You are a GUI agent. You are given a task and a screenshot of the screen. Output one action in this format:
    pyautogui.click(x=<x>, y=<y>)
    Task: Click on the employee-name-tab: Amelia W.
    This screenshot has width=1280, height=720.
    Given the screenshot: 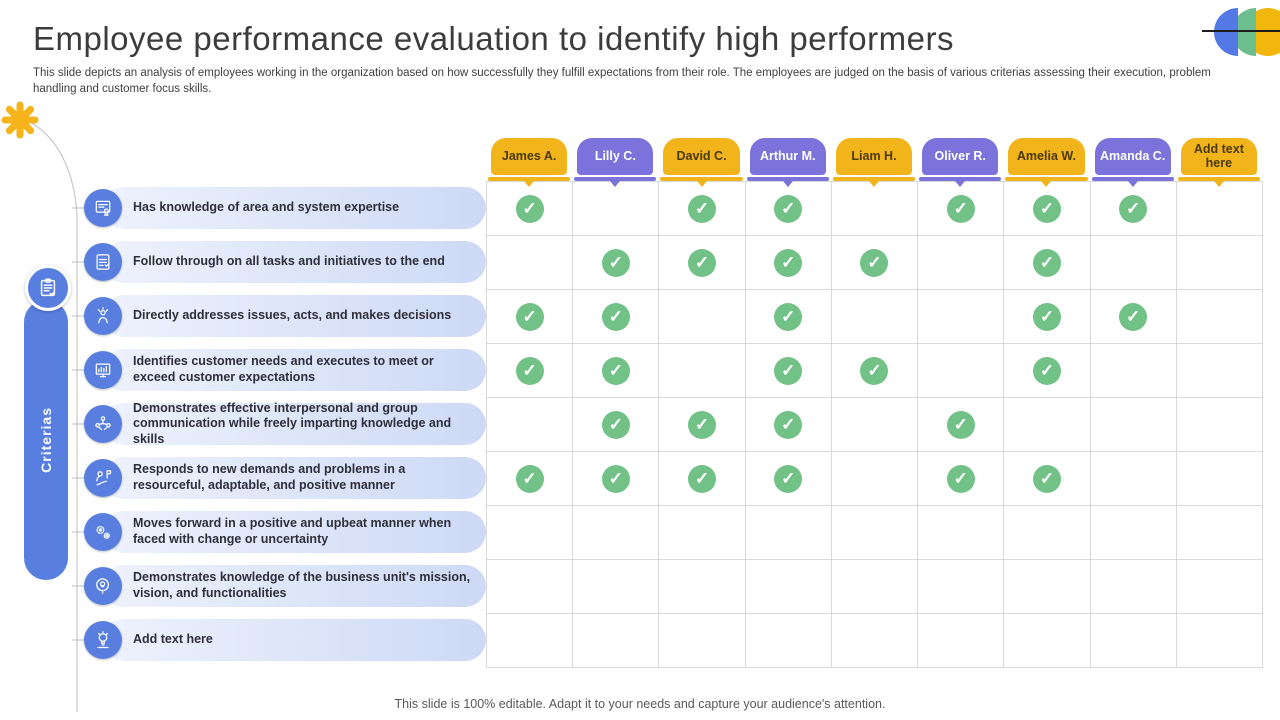 What is the action you would take?
    pyautogui.click(x=1046, y=156)
    